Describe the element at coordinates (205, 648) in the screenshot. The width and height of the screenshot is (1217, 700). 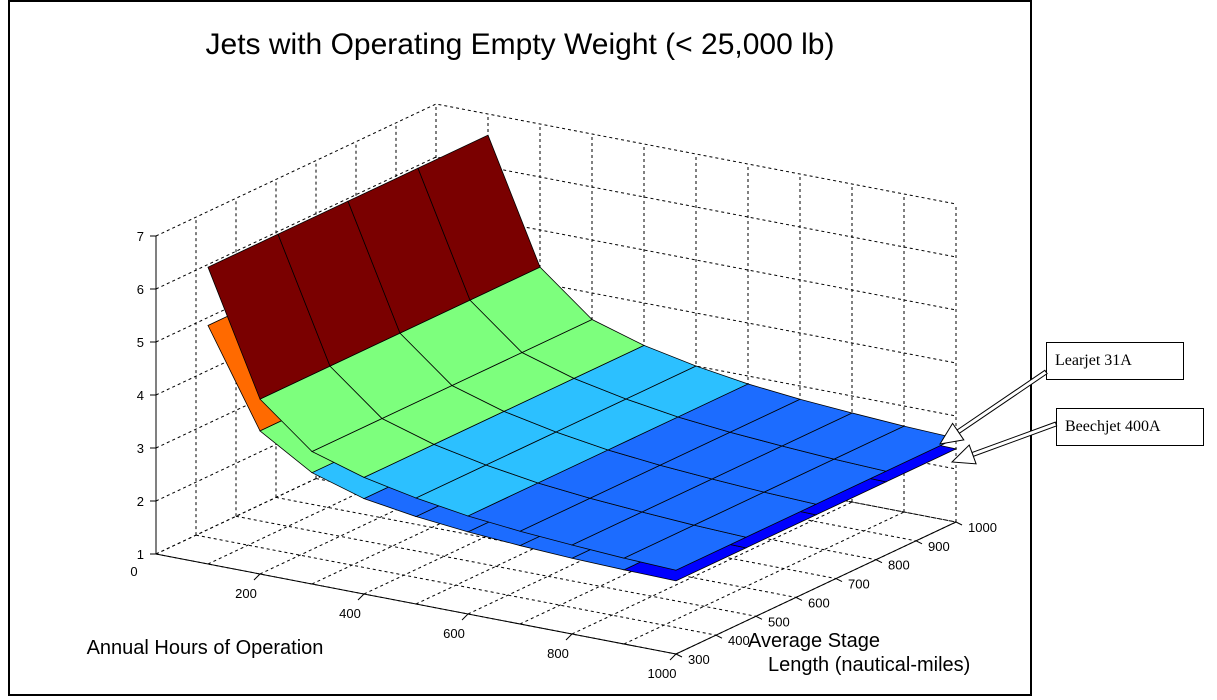
I see `x-axis-label: Annual Hours of Operation` at that location.